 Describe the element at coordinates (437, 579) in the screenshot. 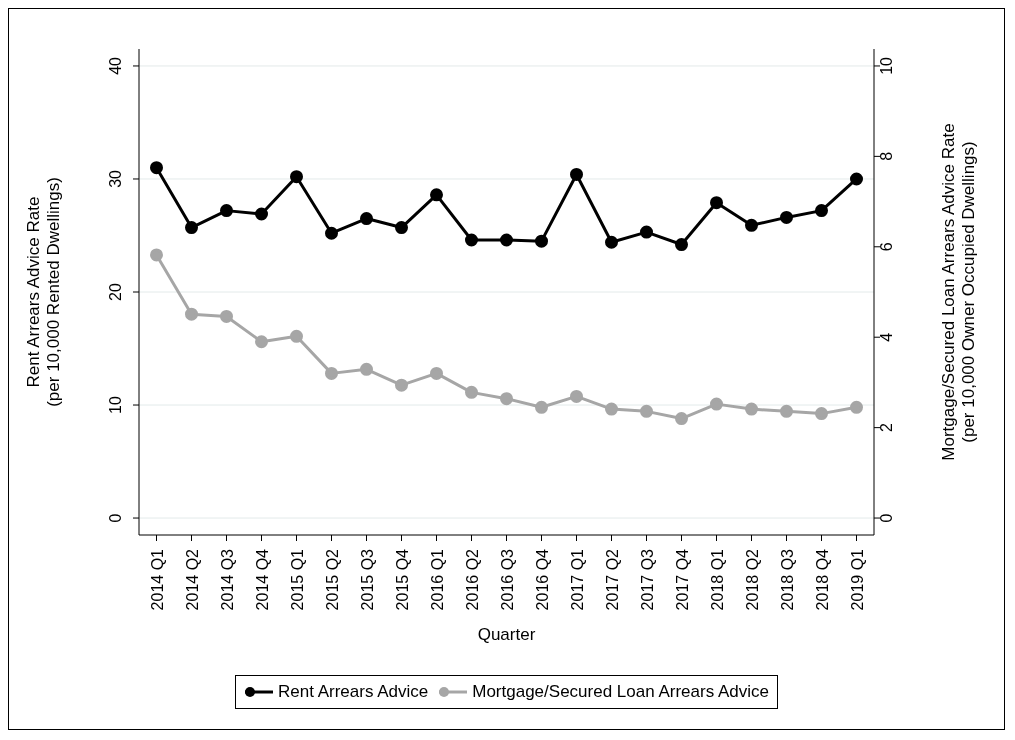

I see `x-tick-label: 2016 Q1` at that location.